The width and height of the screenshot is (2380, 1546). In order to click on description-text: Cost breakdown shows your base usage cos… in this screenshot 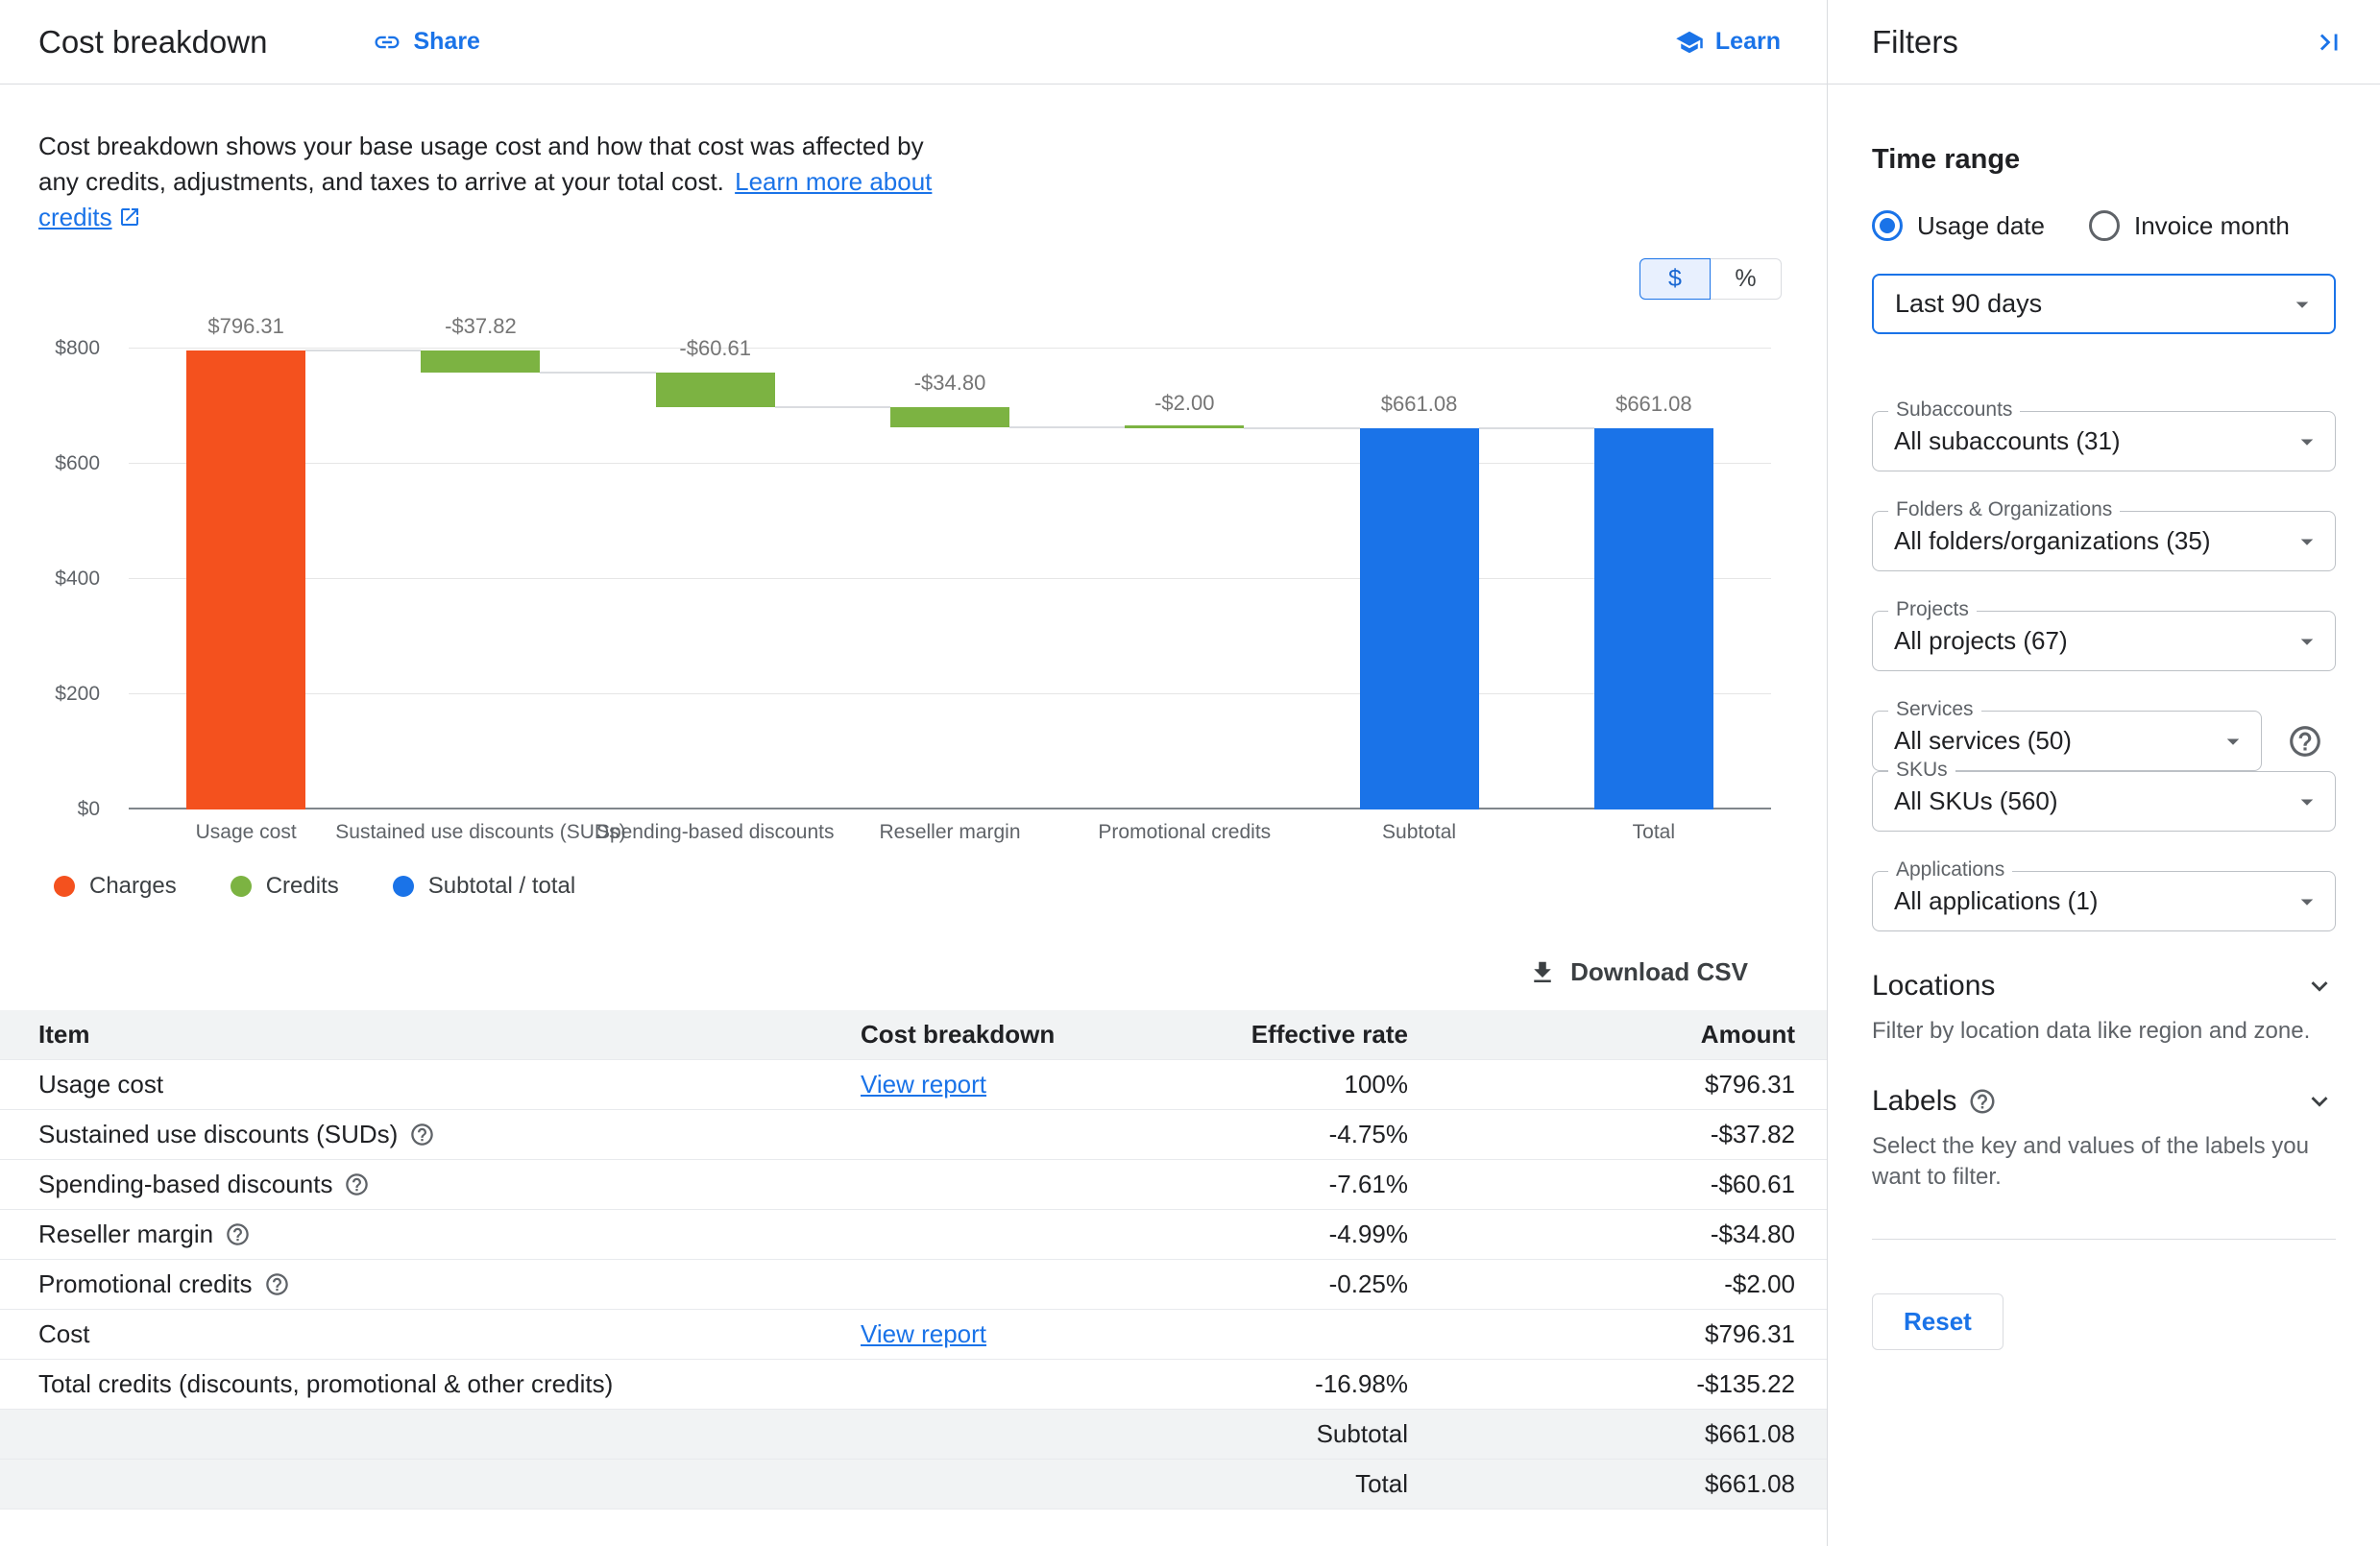, I will do `click(481, 164)`.